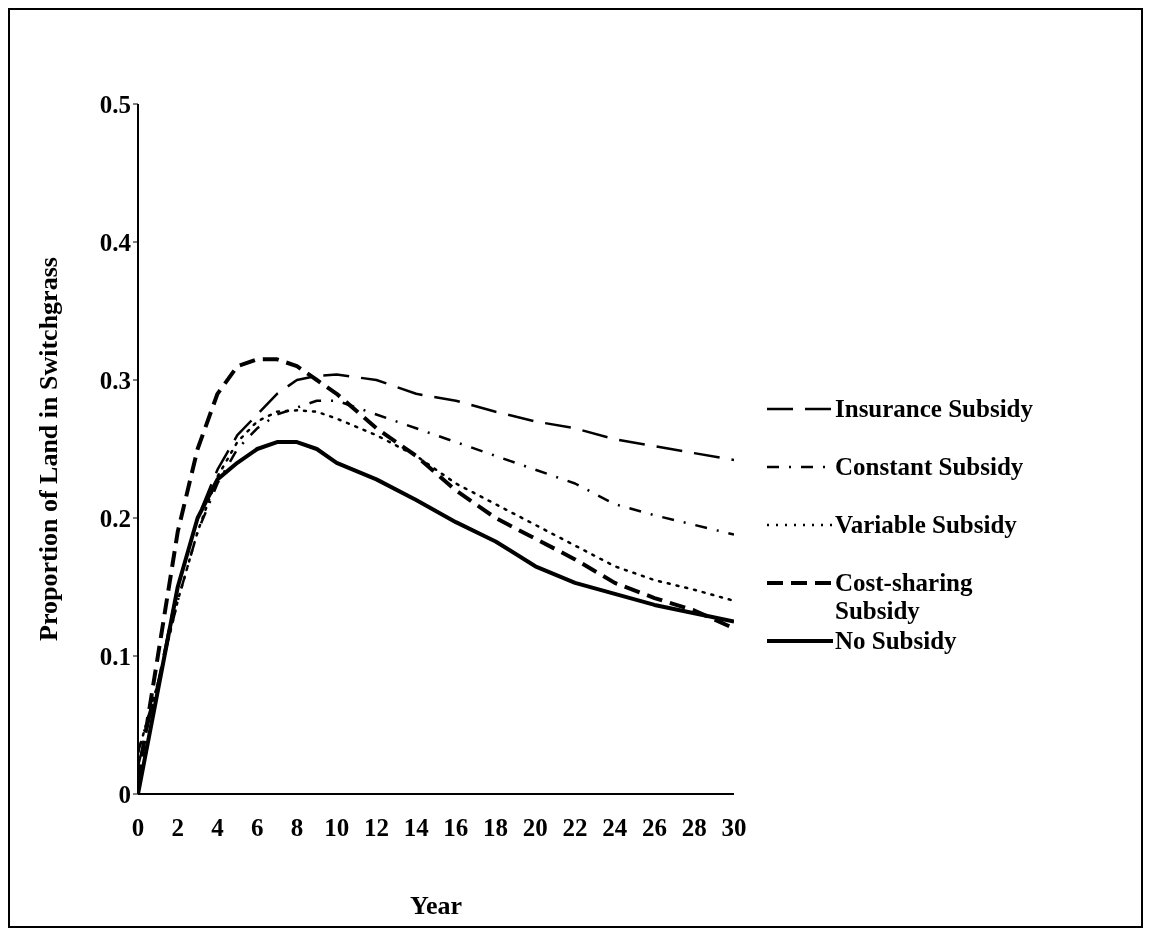 The width and height of the screenshot is (1151, 936). I want to click on x-tick-label: 8, so click(297, 827).